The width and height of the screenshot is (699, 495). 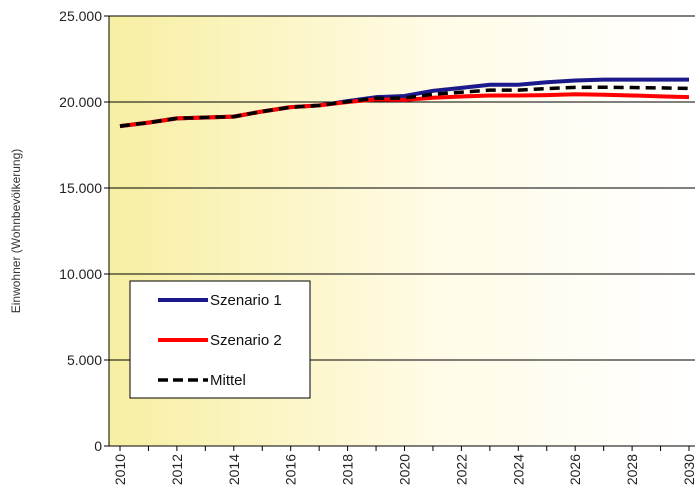 What do you see at coordinates (246, 300) in the screenshot?
I see `legend-label-1: Szenario 1` at bounding box center [246, 300].